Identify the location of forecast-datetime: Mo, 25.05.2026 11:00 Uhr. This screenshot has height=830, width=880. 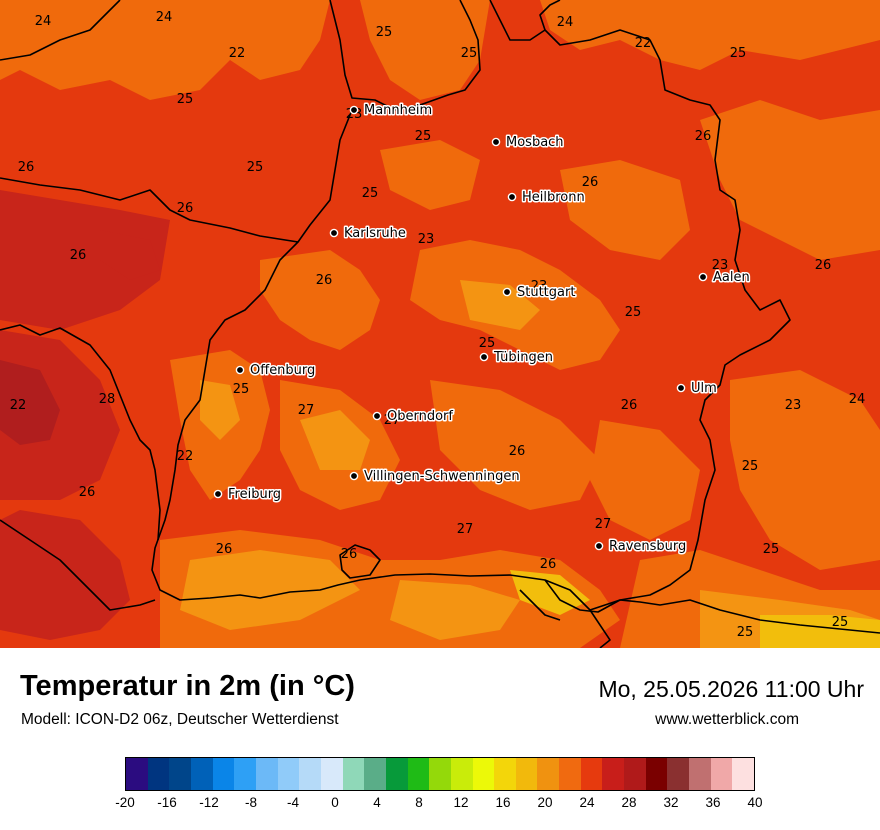
(731, 689).